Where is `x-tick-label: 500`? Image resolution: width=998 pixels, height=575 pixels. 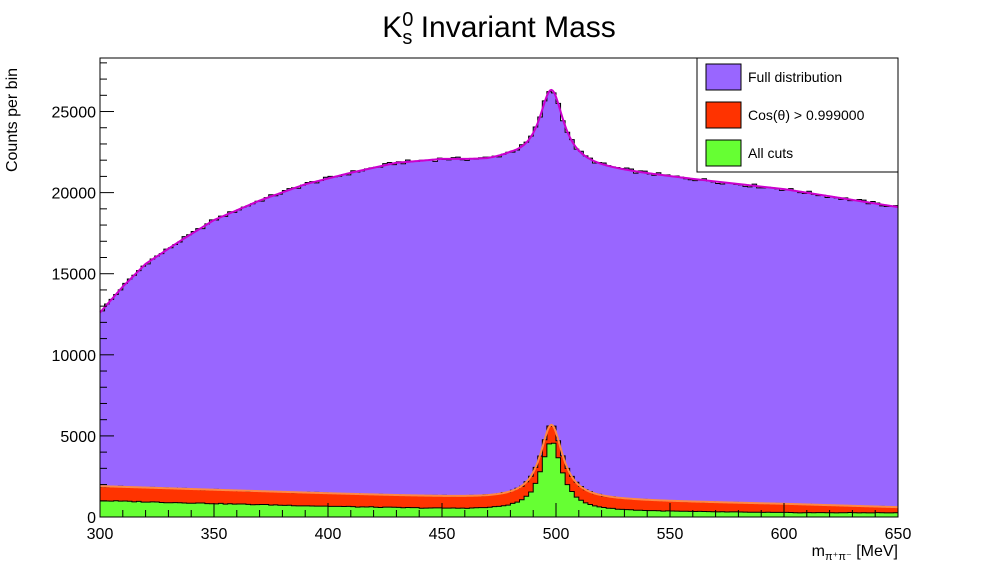
x-tick-label: 500 is located at coordinates (556, 534).